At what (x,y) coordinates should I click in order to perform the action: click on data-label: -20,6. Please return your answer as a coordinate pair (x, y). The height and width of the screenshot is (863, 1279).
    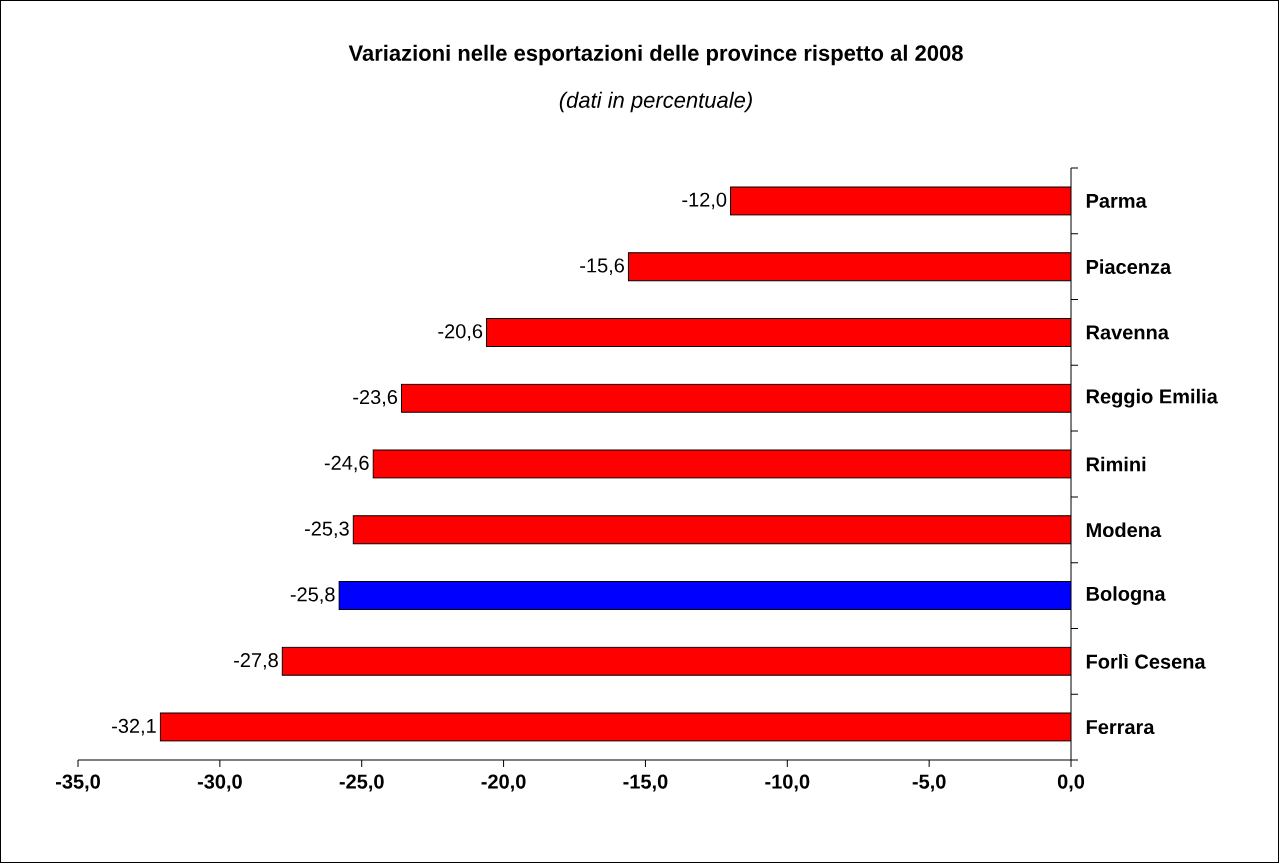
    Looking at the image, I should click on (460, 332).